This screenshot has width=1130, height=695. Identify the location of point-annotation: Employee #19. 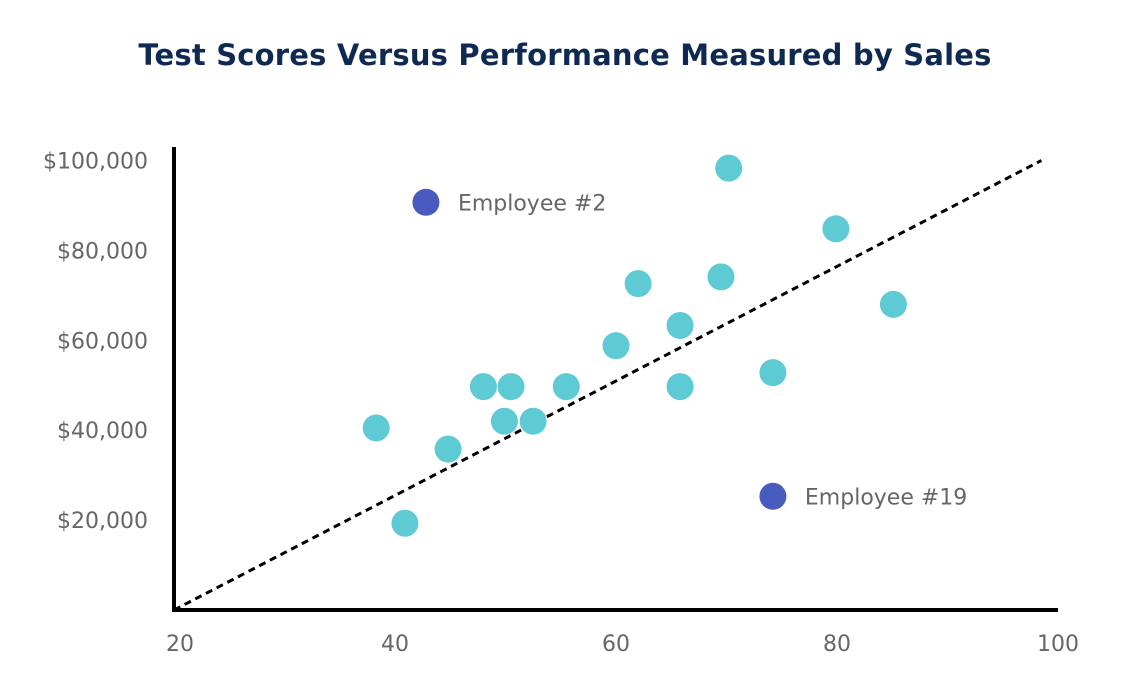
(886, 497).